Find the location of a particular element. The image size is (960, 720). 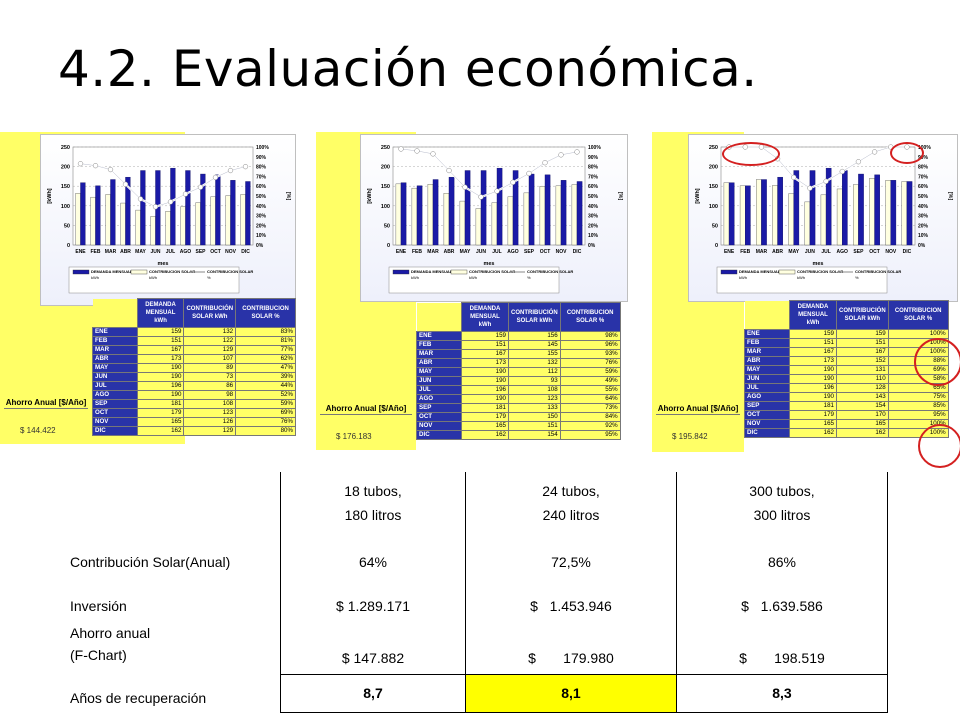

table-cell: 196 is located at coordinates (813, 388).